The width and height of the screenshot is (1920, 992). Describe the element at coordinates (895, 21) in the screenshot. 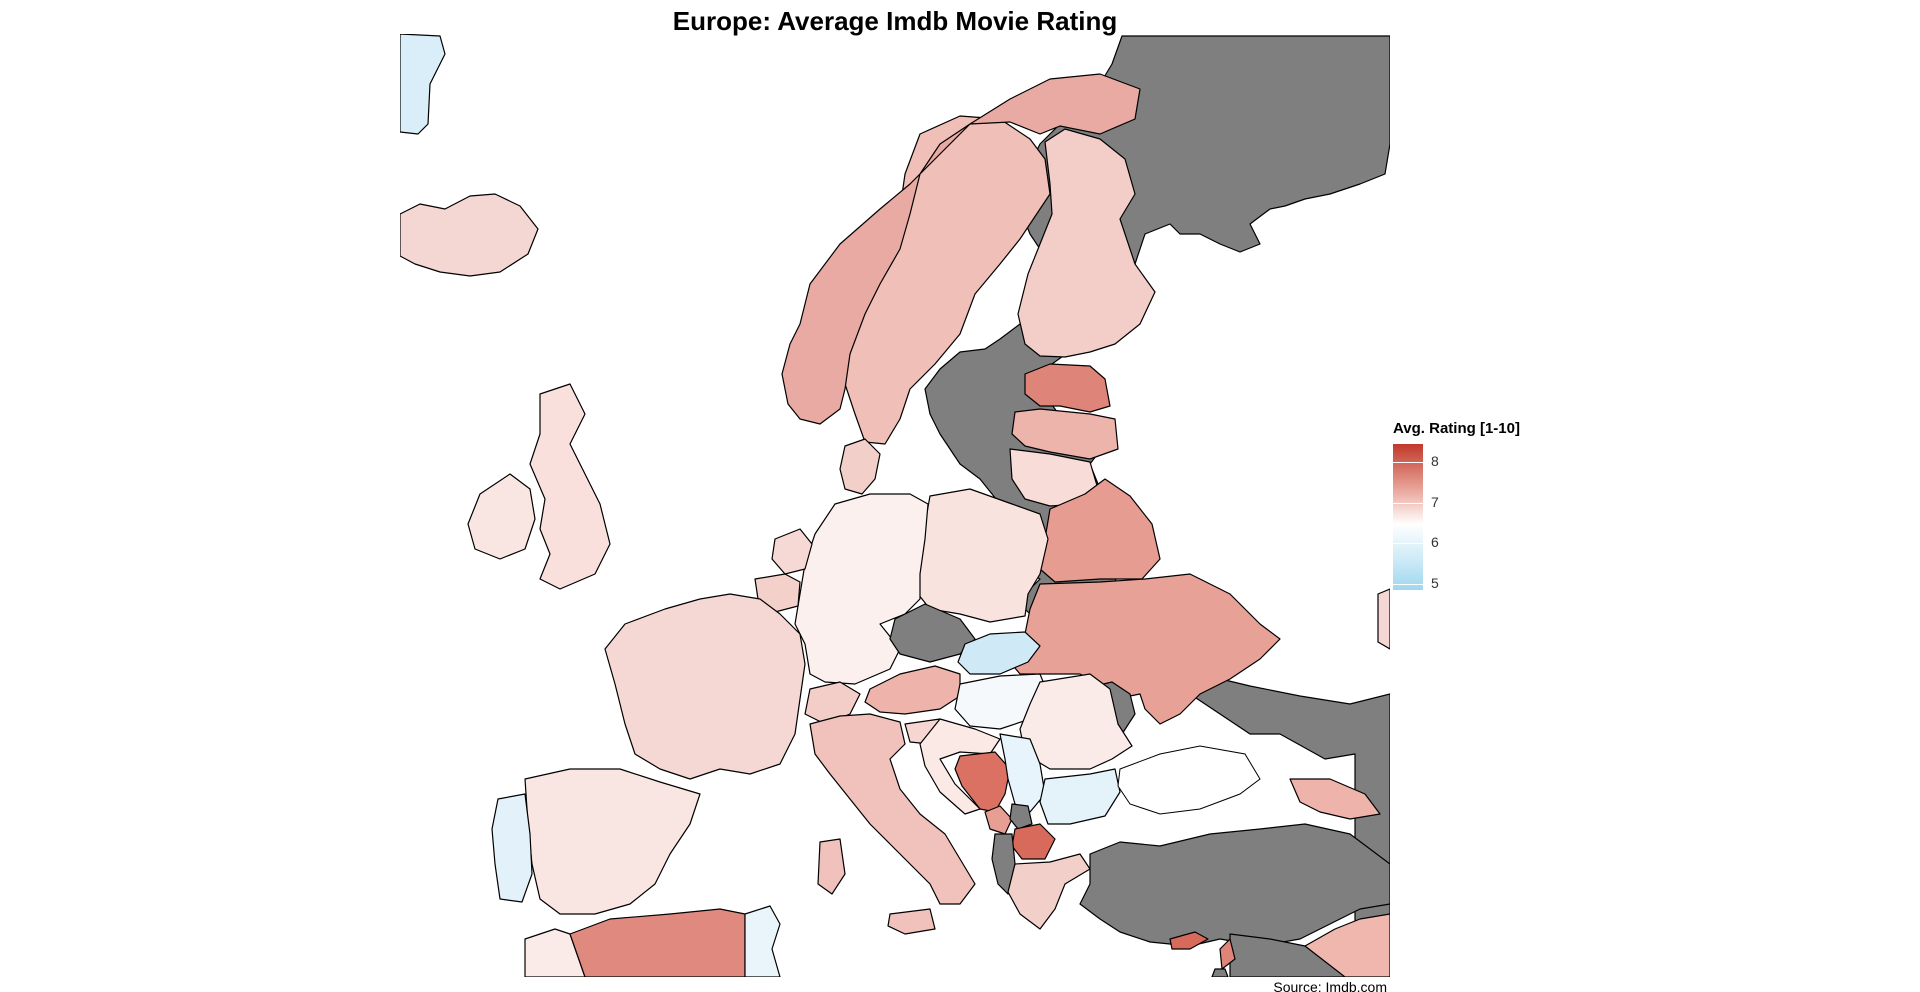

I see `map-title: Europe: Average Imdb Movie Rating` at that location.